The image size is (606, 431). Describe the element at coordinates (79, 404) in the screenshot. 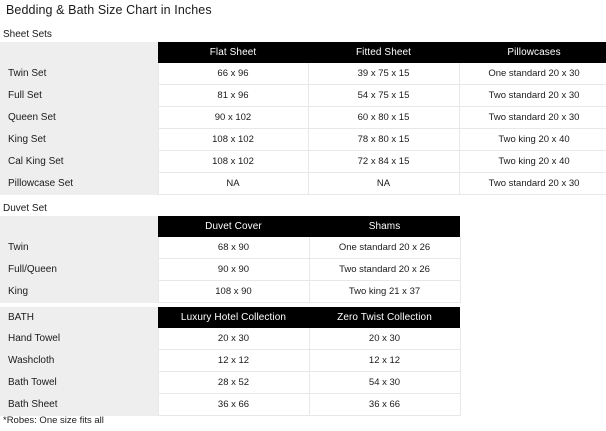

I see `row-label-bath-sheet: Bath Sheet` at that location.